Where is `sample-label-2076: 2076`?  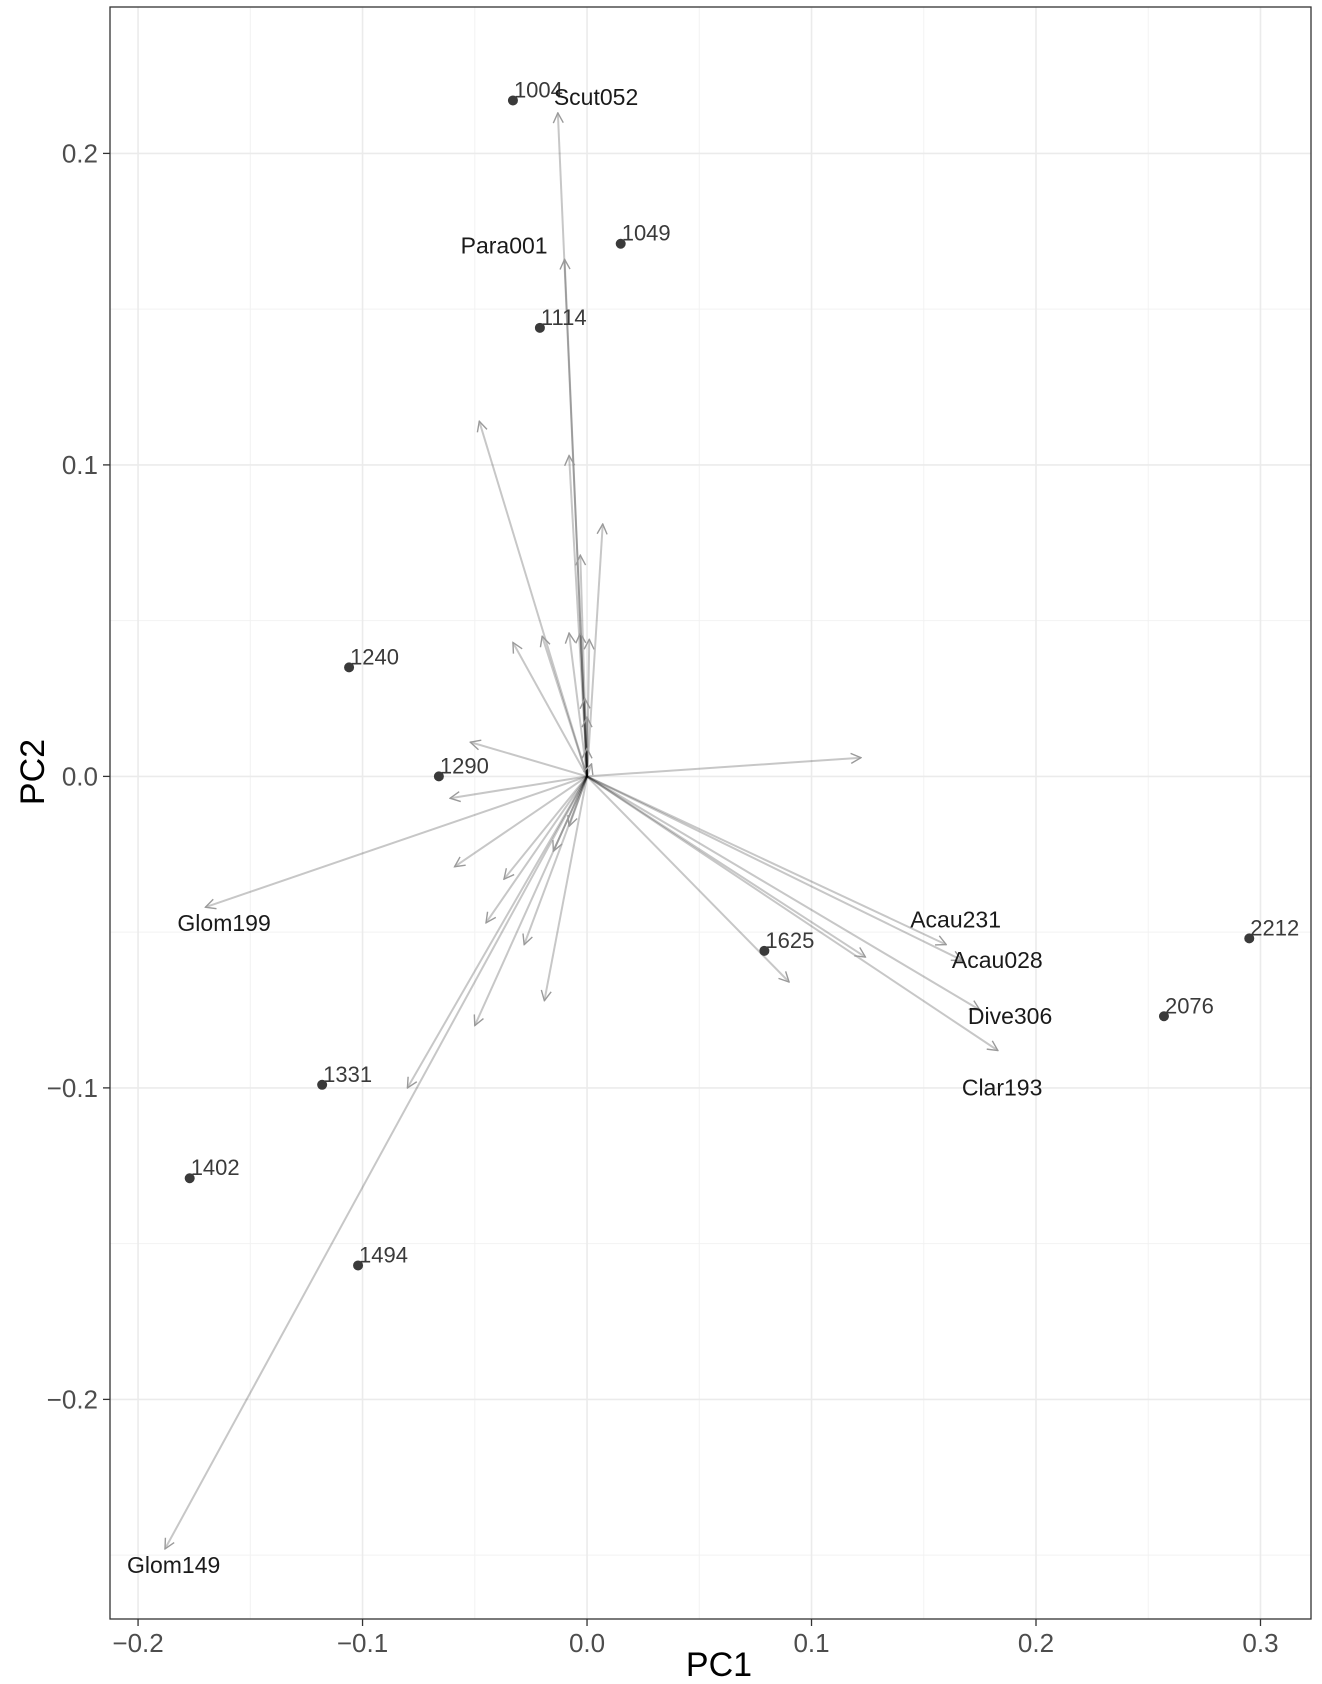 sample-label-2076: 2076 is located at coordinates (1189, 1005).